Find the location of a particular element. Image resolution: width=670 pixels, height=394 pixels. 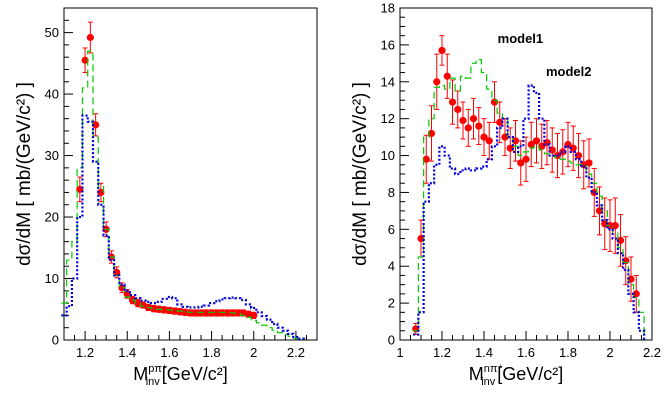

y-tick-label: 4 is located at coordinates (391, 266).